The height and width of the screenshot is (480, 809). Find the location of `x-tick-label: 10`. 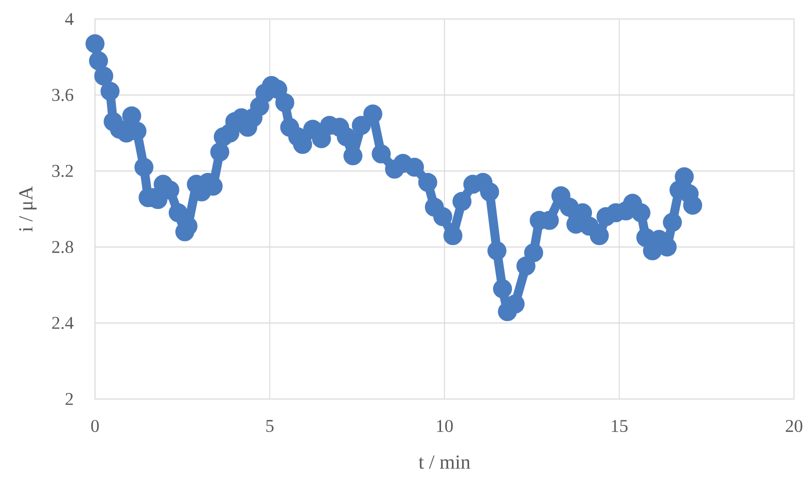

x-tick-label: 10 is located at coordinates (445, 426).